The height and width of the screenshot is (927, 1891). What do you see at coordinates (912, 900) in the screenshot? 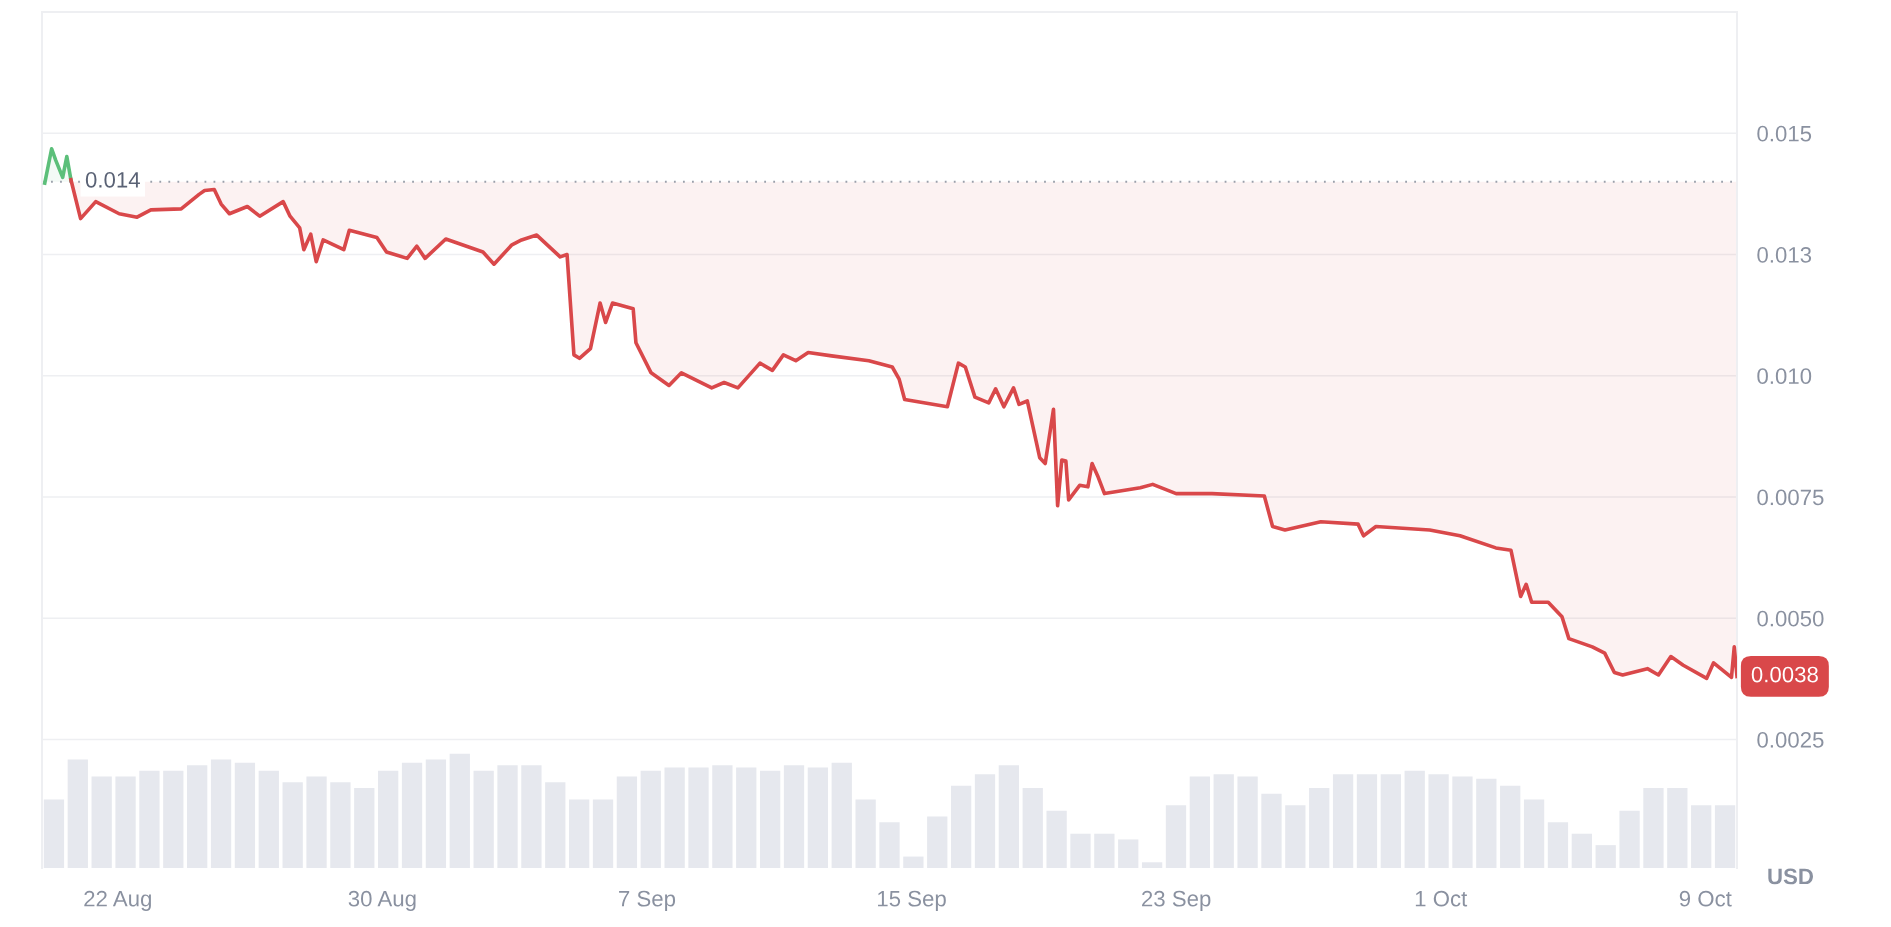
I see `x-tick-label: 15 Sep` at bounding box center [912, 900].